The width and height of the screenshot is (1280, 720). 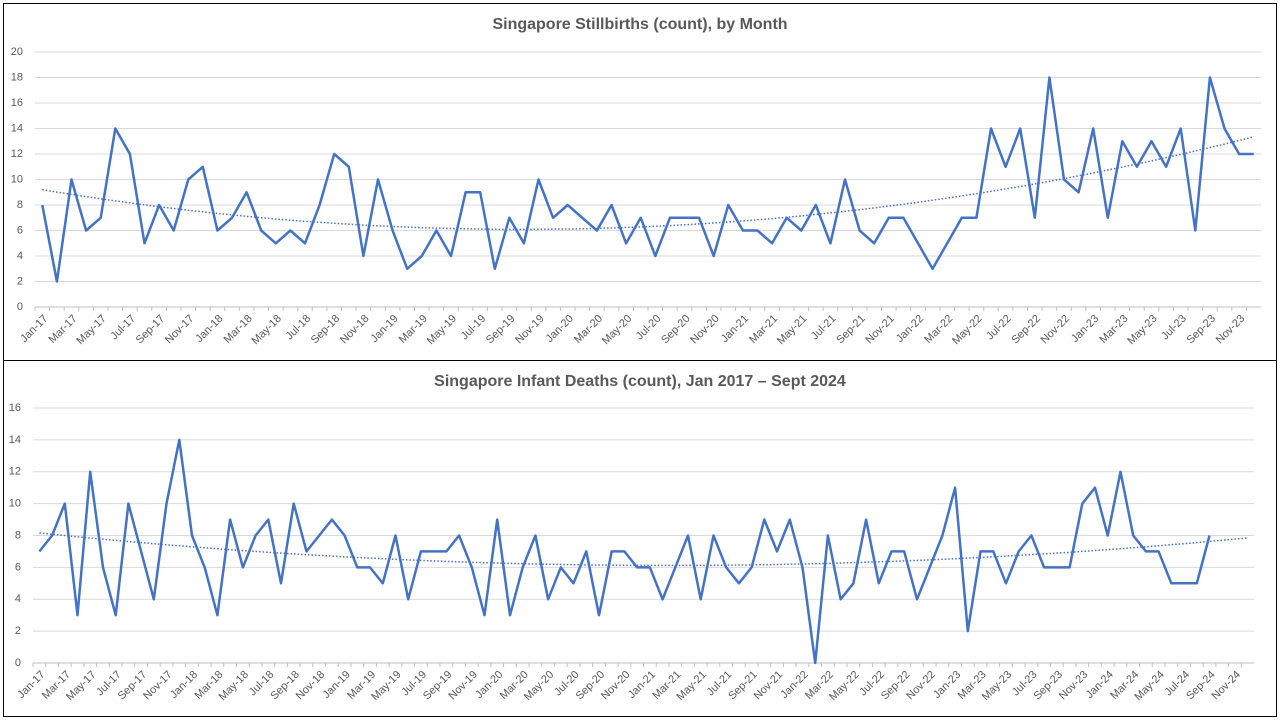 I want to click on chart-title: Singapore Stillbirths (count), by Month, so click(x=639, y=24).